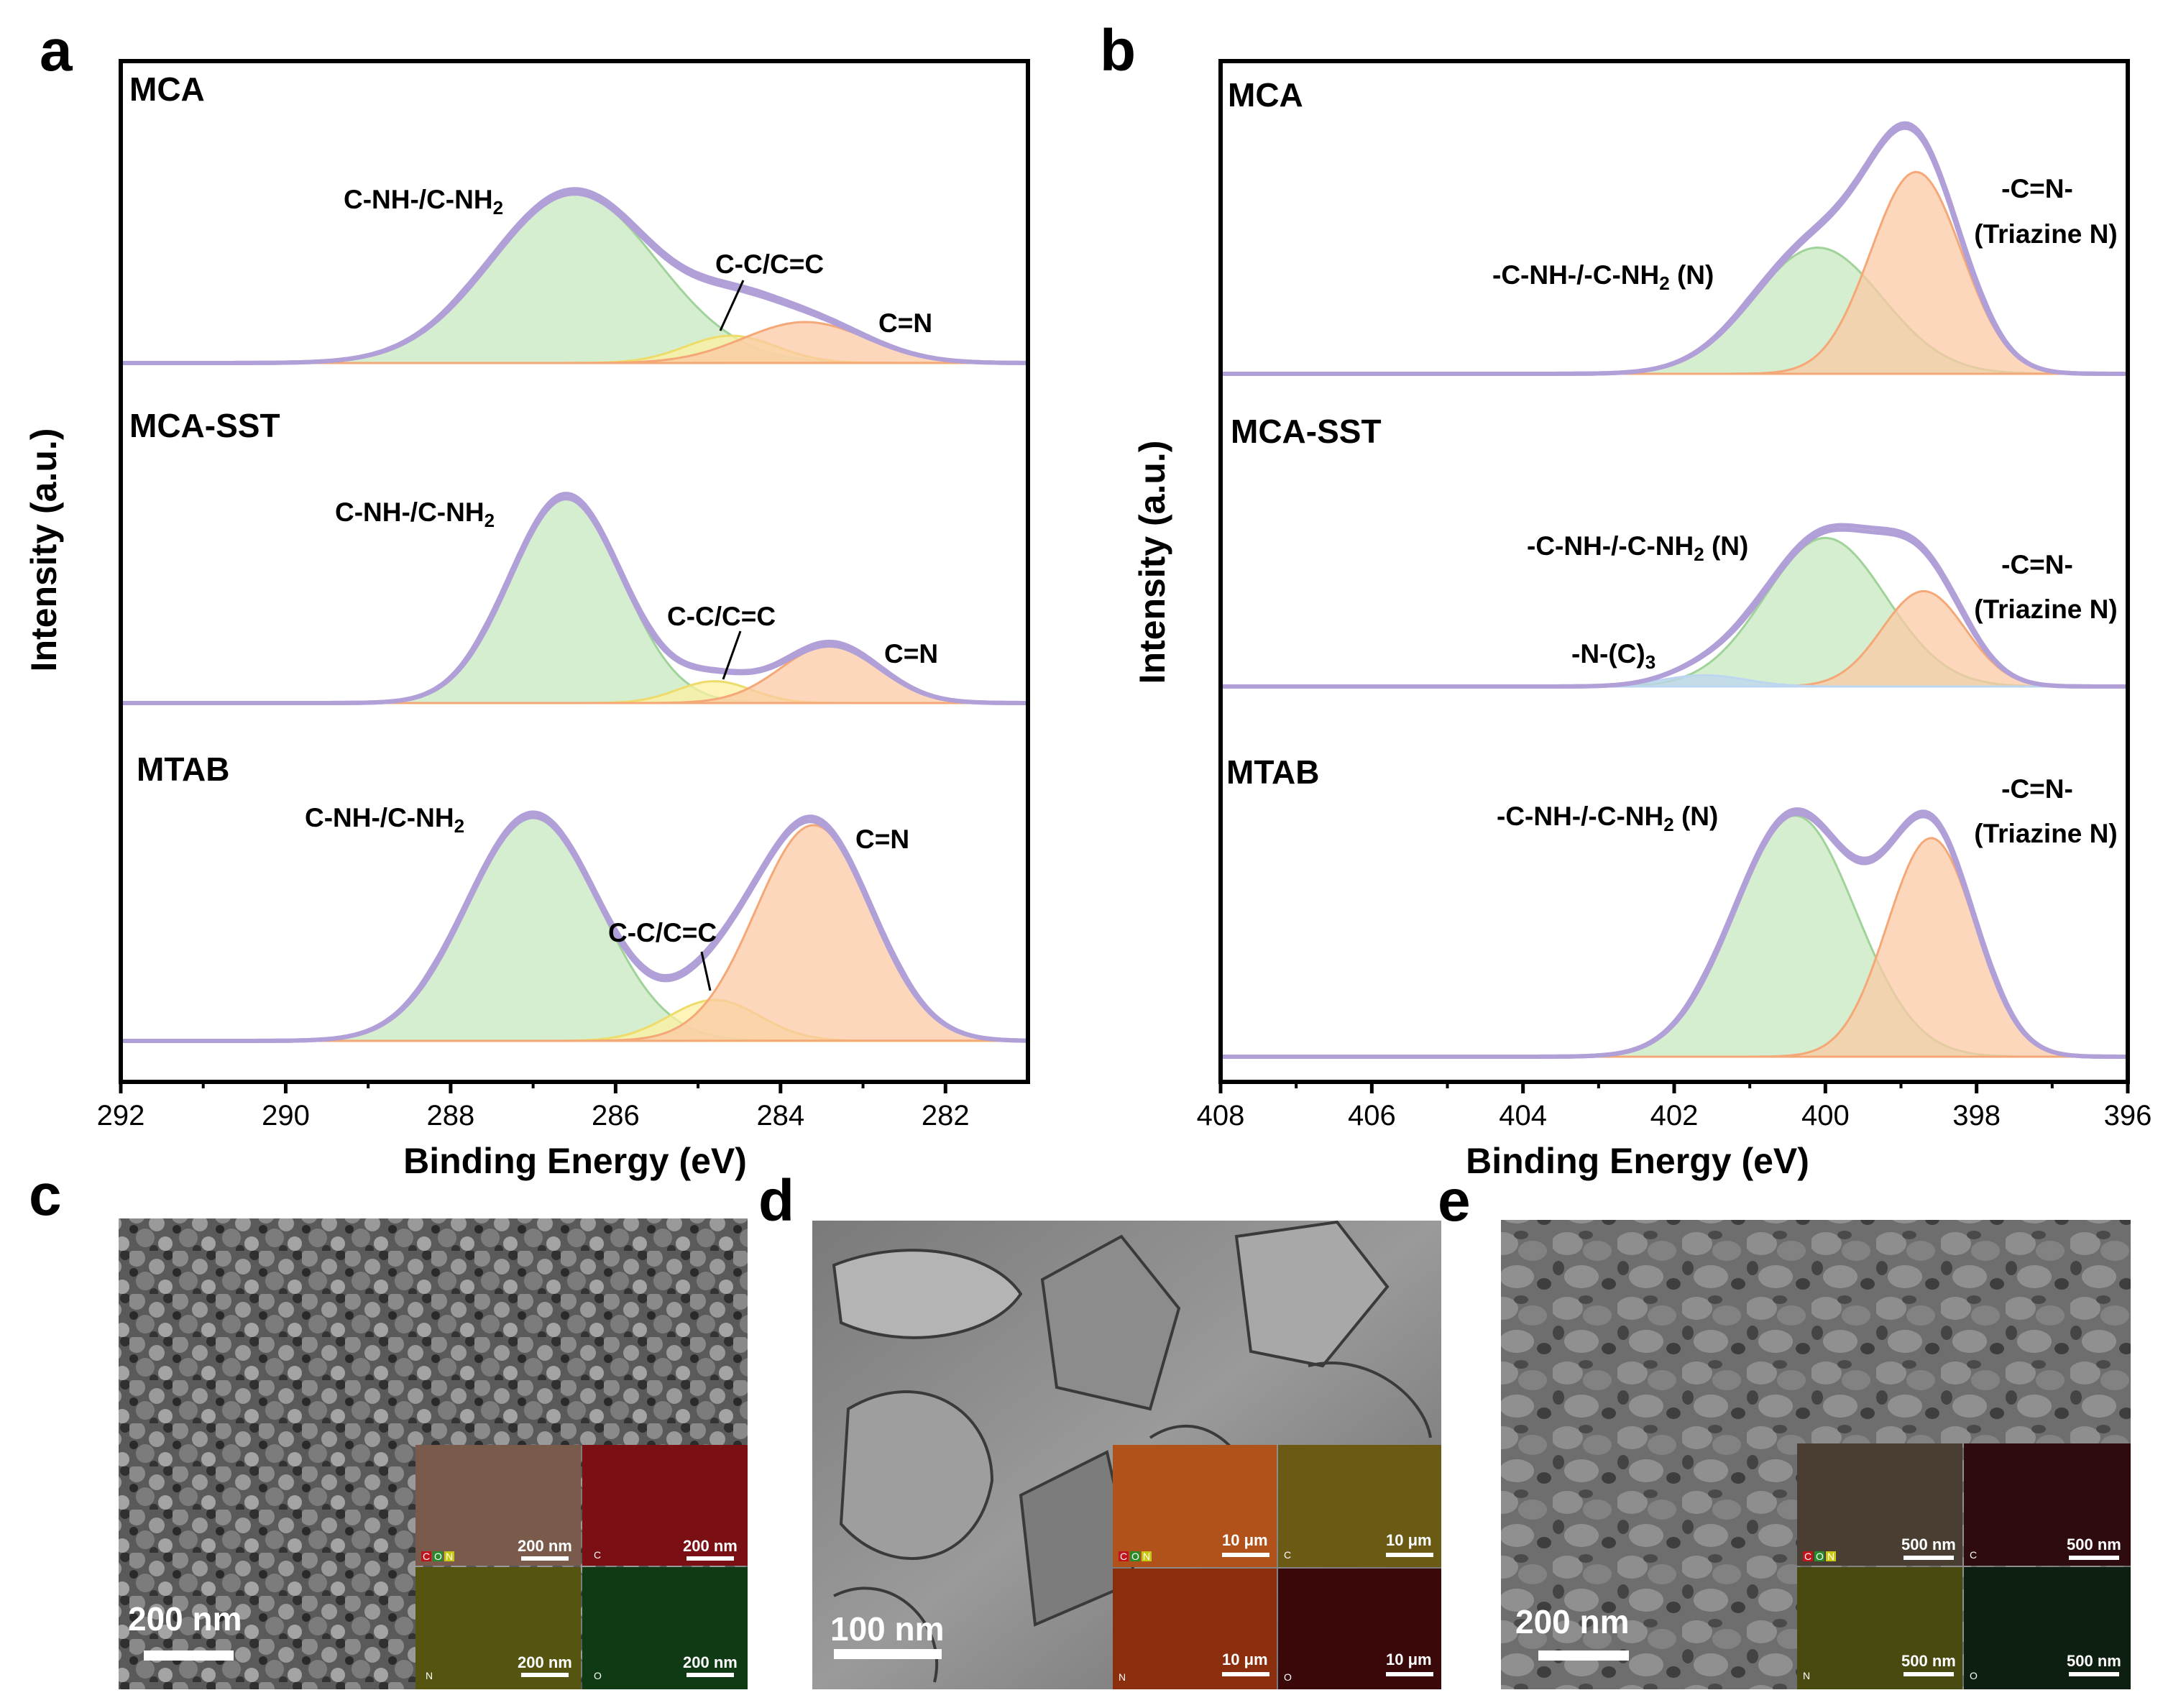 Image resolution: width=2163 pixels, height=1708 pixels. What do you see at coordinates (1808, 1556) in the screenshot?
I see `map-legend-e-C: C` at bounding box center [1808, 1556].